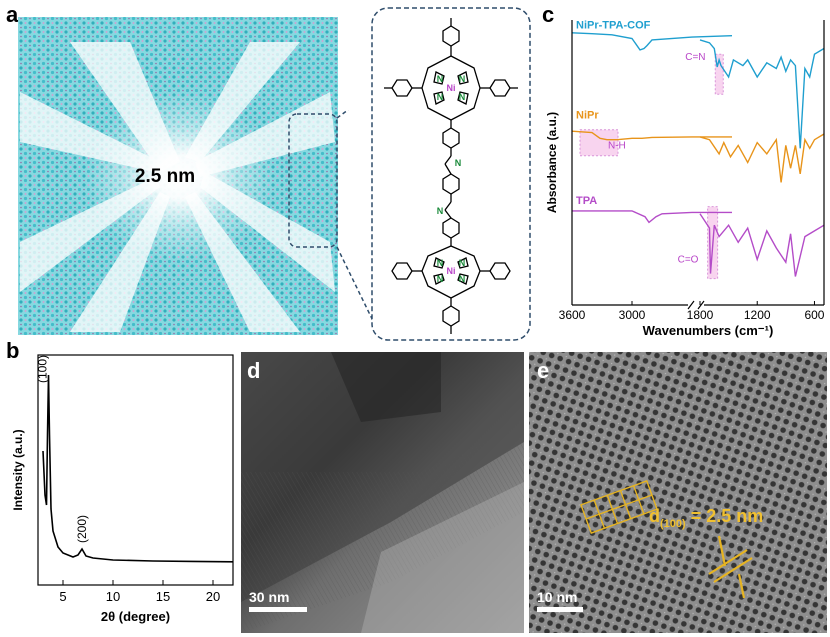  Describe the element at coordinates (586, 201) in the screenshot. I see `ftir-series-label: TPA` at that location.